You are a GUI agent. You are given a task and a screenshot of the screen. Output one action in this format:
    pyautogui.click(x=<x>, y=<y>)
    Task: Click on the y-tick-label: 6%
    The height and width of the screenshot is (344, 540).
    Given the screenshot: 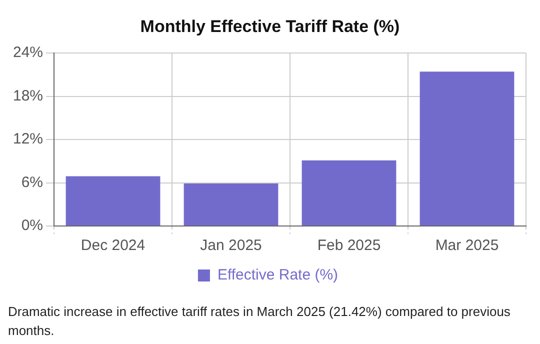 What is the action you would take?
    pyautogui.click(x=32, y=182)
    